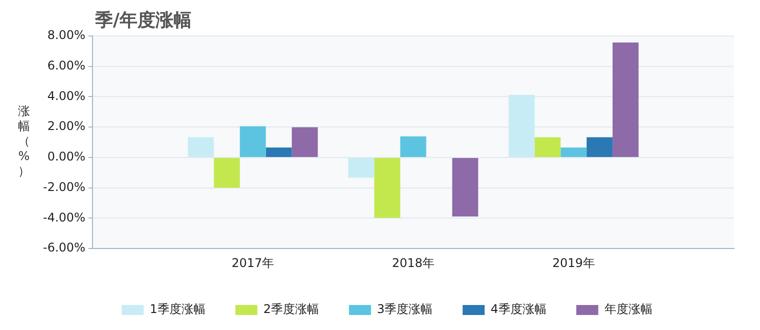 The image size is (760, 330). Describe the element at coordinates (143, 20) in the screenshot. I see `chart-title: 季/年度涨幅` at that location.